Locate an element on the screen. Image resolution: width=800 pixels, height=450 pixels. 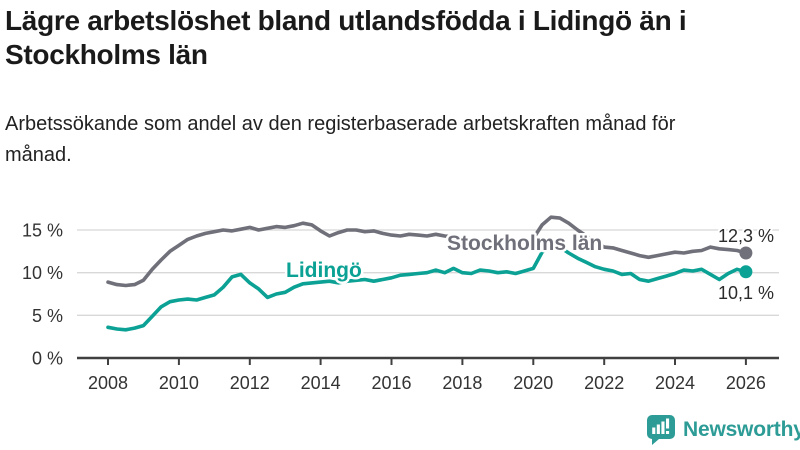
y-tick-label: 15 % is located at coordinates (42, 231).